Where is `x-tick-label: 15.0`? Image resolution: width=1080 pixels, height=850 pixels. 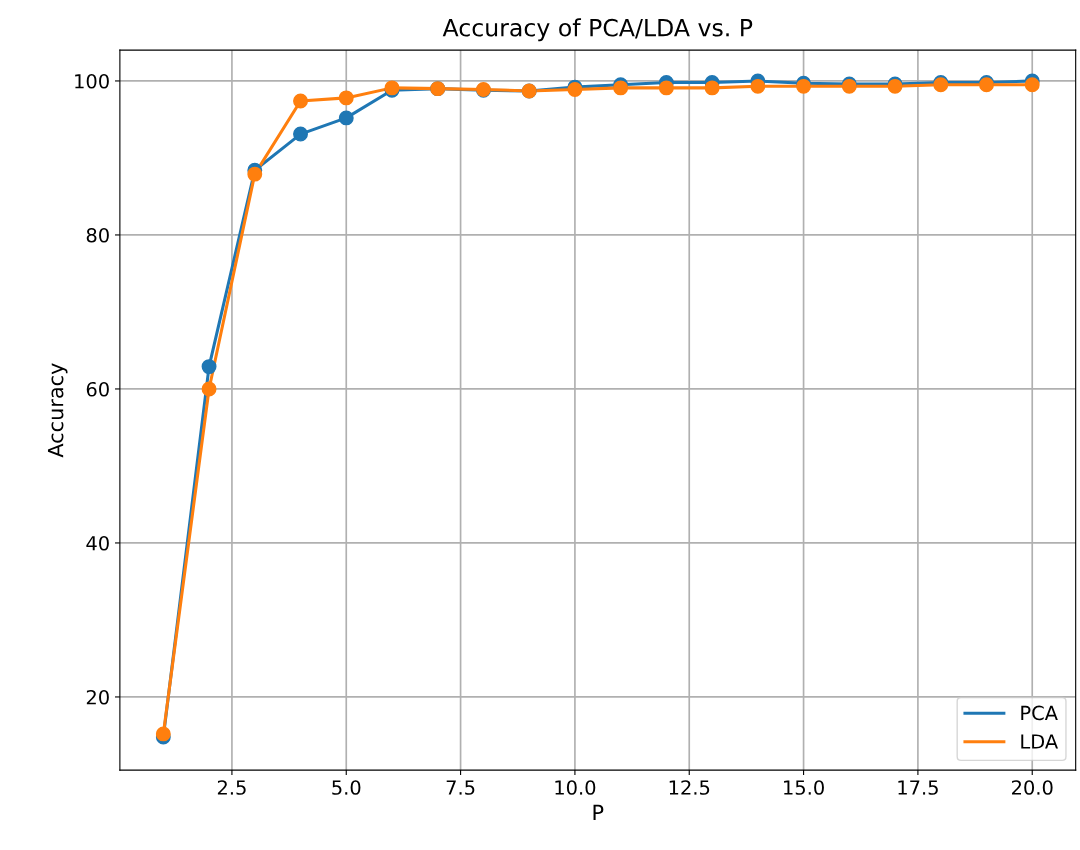 x-tick-label: 15.0 is located at coordinates (804, 787).